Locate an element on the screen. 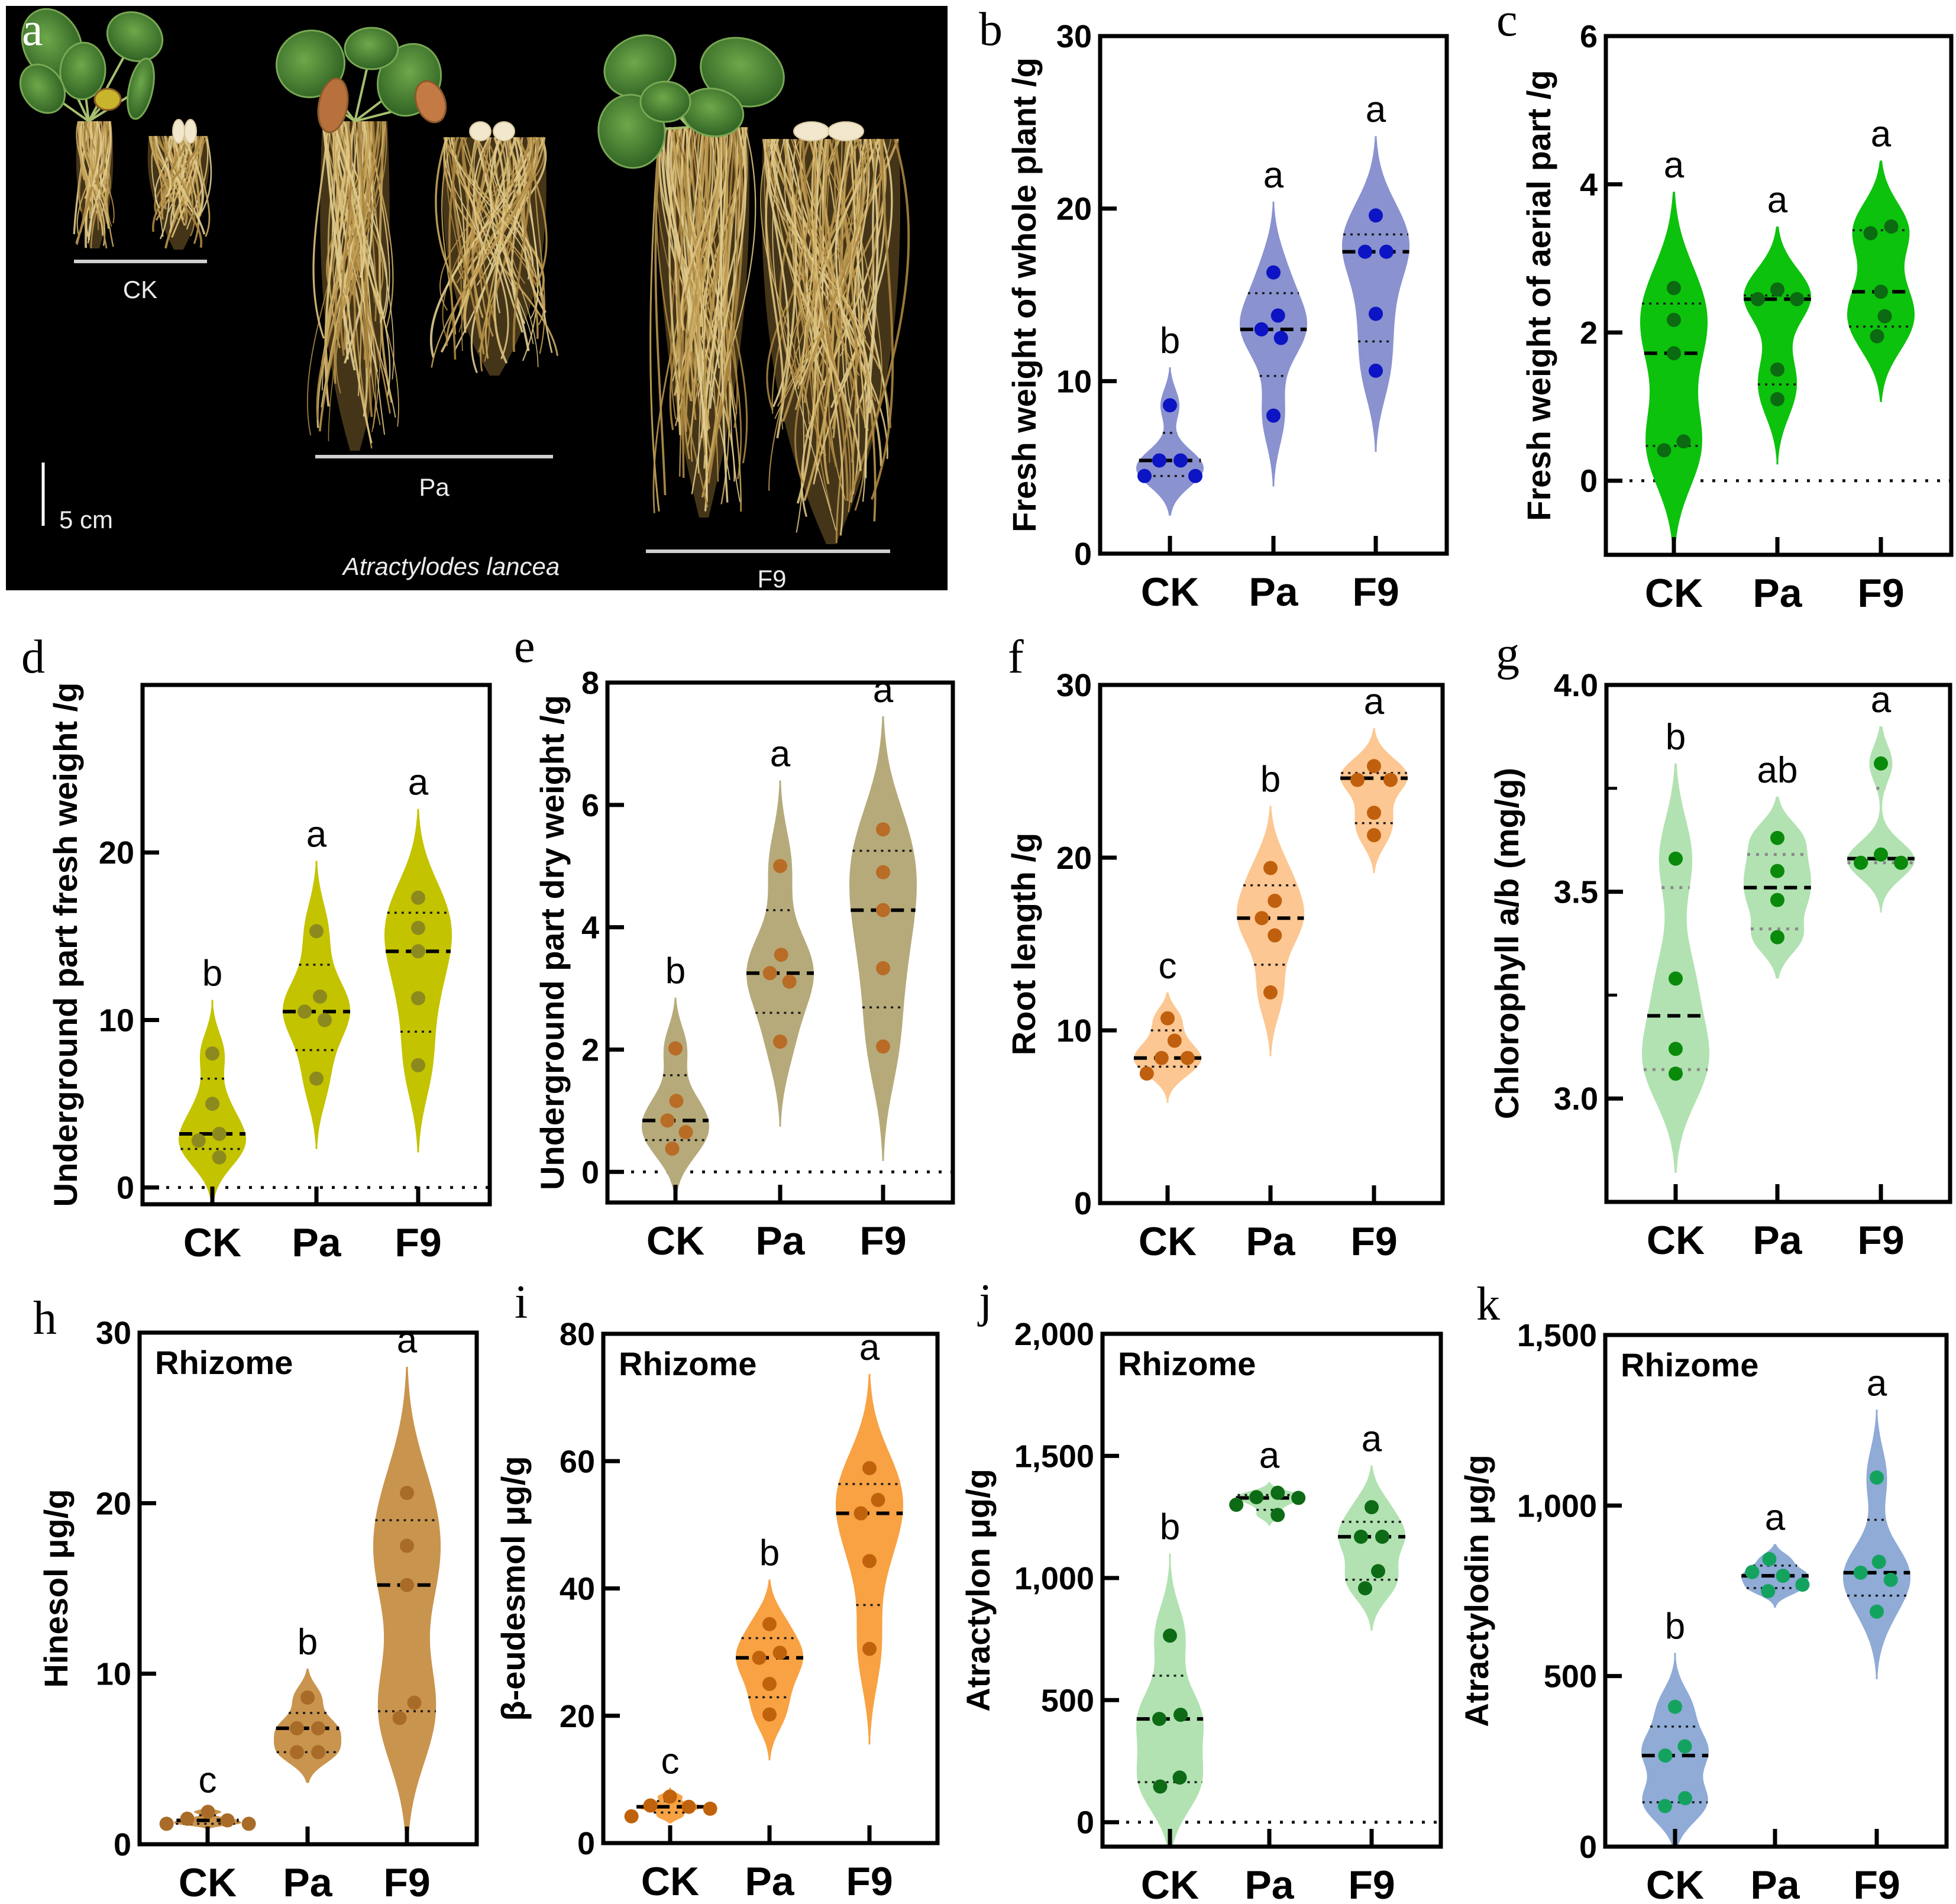 The height and width of the screenshot is (1904, 1956). y-tick-label: 4 is located at coordinates (590, 928).